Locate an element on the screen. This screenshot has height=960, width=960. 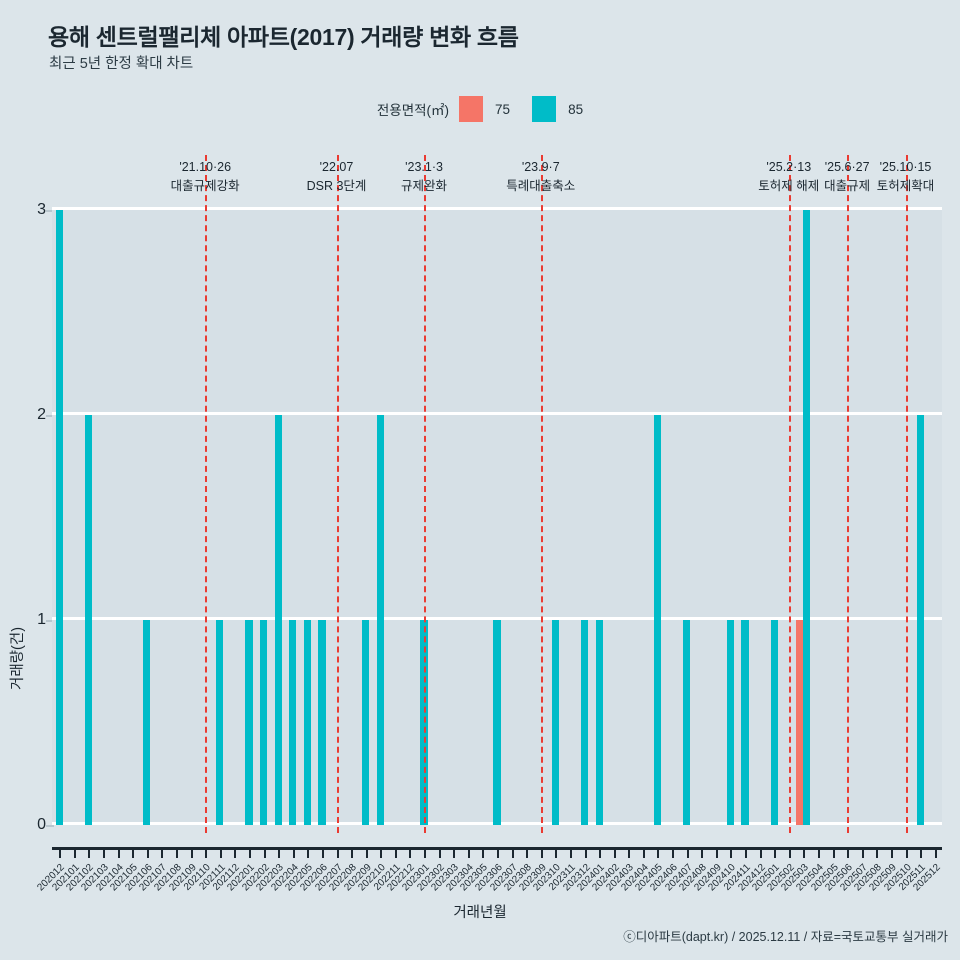
event-date: '25.6·27 is located at coordinates (847, 167).